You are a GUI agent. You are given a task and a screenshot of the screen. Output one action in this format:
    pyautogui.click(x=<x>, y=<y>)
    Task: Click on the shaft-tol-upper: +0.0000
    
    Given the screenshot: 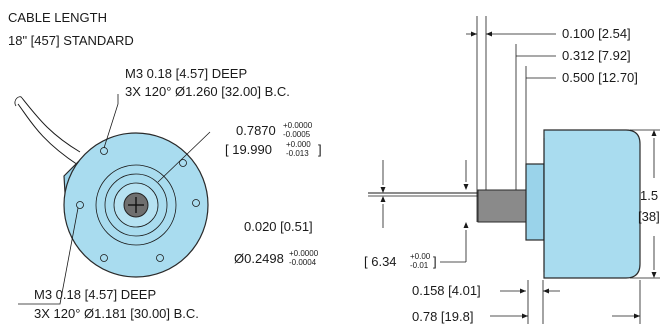 What is the action you would take?
    pyautogui.click(x=304, y=253)
    